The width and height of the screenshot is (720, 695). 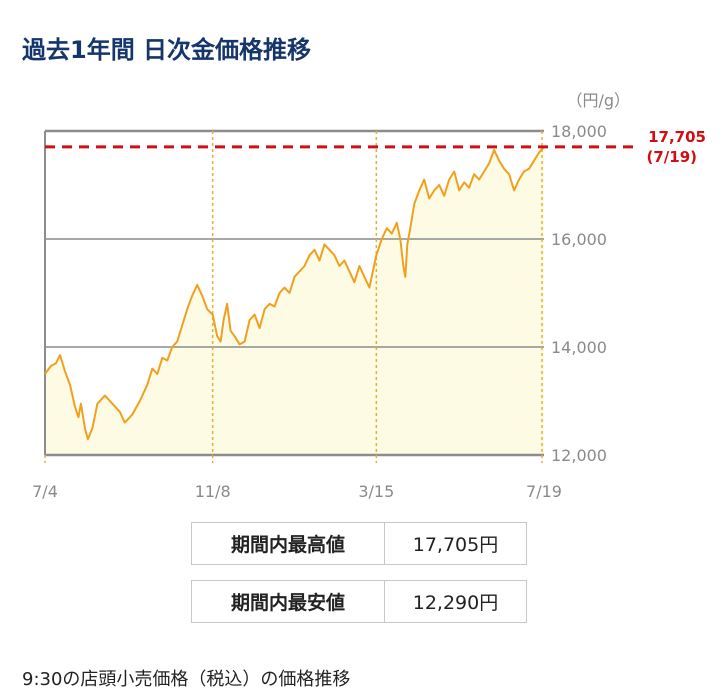 What do you see at coordinates (598, 100) in the screenshot?
I see `y-axis-unit-label: （円/g）` at bounding box center [598, 100].